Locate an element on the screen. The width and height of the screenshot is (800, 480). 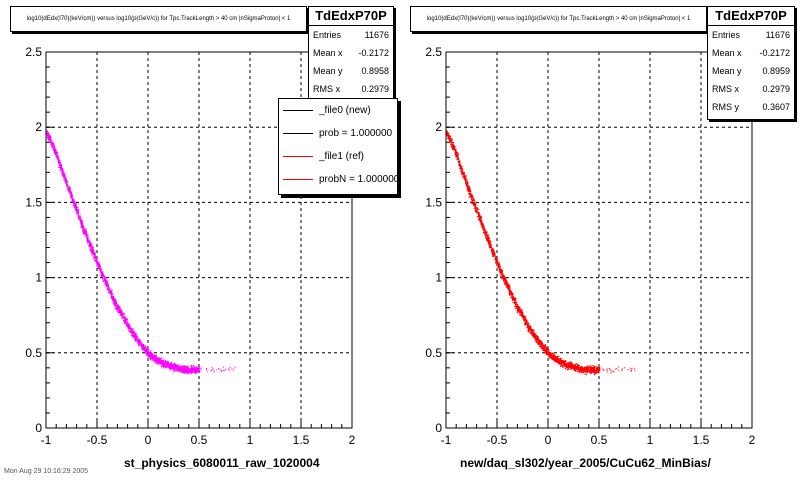
x-tick-label: -0.5 is located at coordinates (97, 440).